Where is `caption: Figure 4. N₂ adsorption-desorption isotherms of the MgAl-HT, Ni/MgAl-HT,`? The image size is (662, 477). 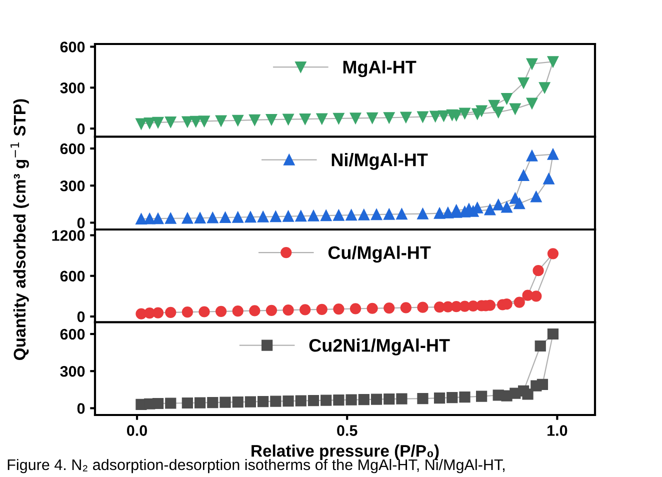 caption: Figure 4. N₂ adsorption-desorption isotherms of the MgAl-HT, Ni/MgAl-HT, is located at coordinates (256, 466).